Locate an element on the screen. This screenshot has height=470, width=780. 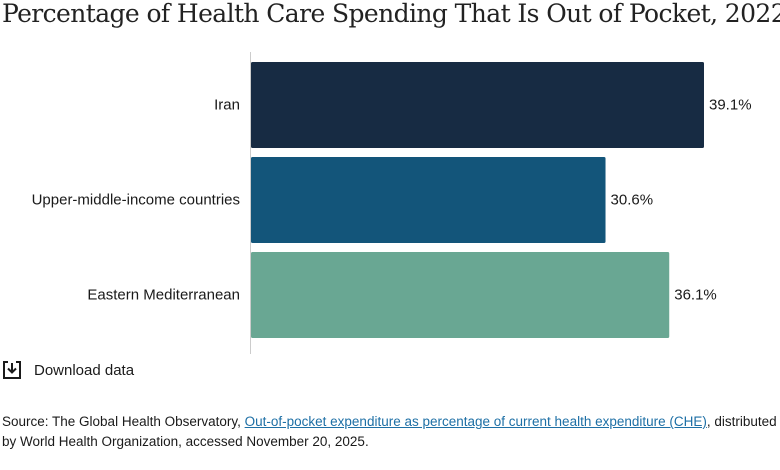
value-label-eastern-mediterranean: 36.1% is located at coordinates (695, 295).